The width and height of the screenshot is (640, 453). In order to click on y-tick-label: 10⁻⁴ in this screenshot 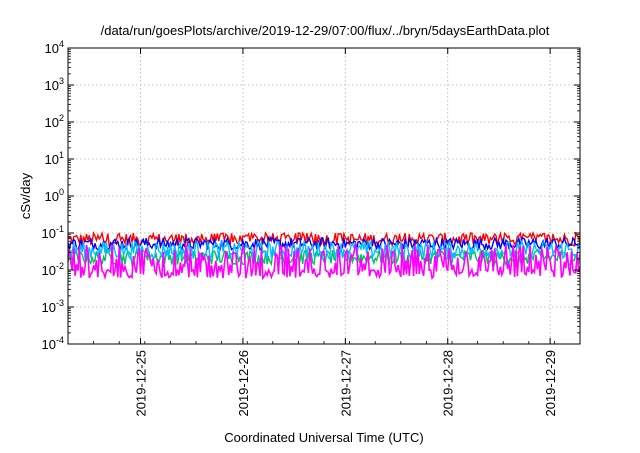, I will do `click(53, 343)`.